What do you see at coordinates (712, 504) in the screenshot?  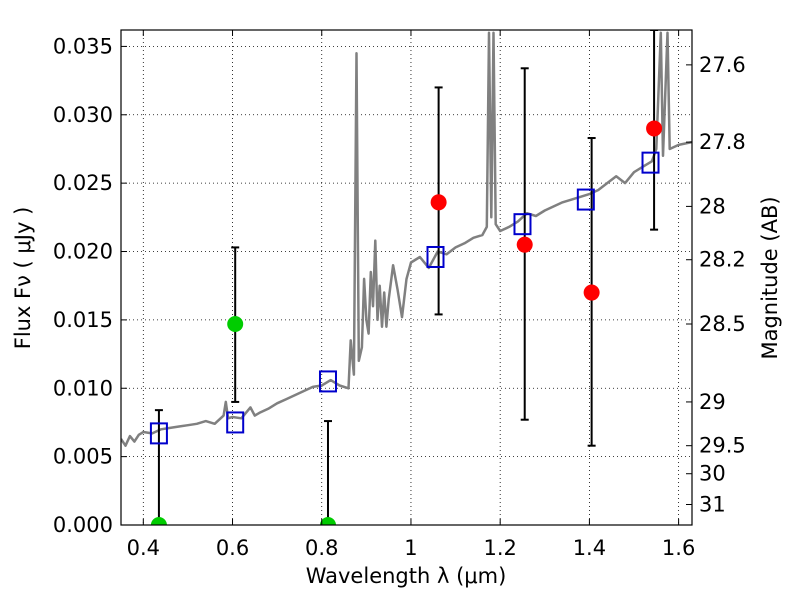 I see `y2-tick-label: 31` at bounding box center [712, 504].